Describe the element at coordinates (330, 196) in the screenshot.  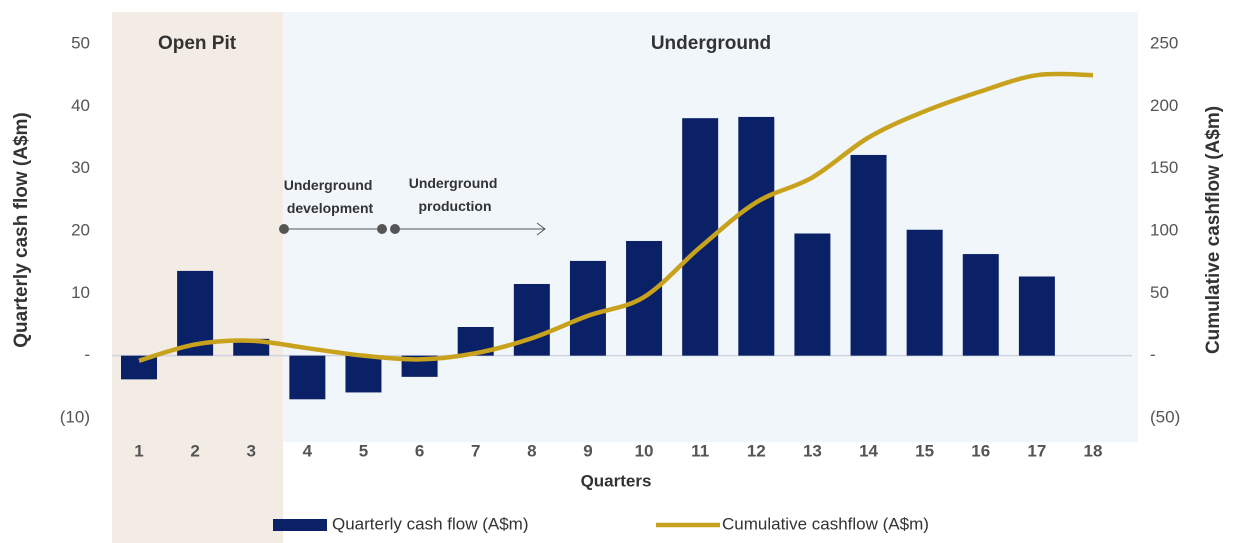
I see `annotation: Underground development` at that location.